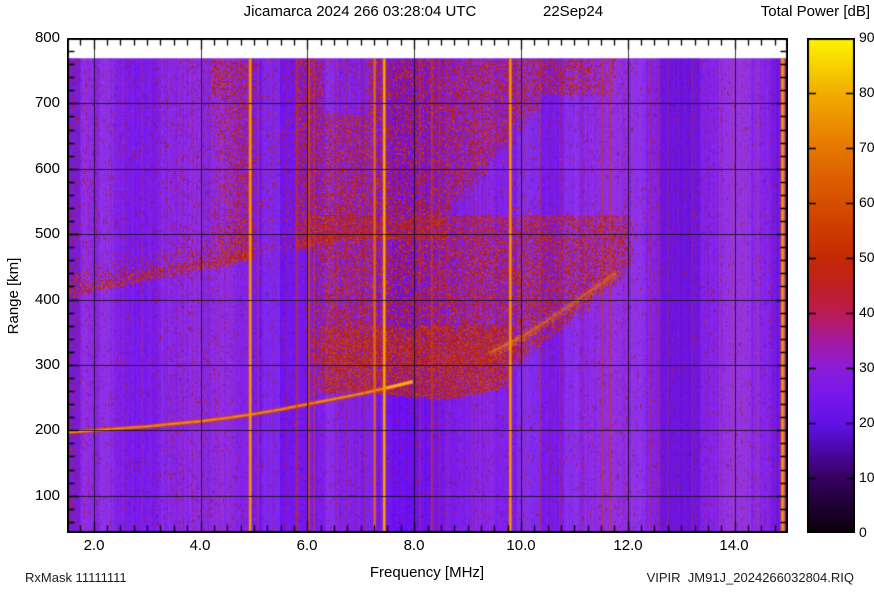  What do you see at coordinates (573, 11) in the screenshot?
I see `plot-date: 22Sep24` at bounding box center [573, 11].